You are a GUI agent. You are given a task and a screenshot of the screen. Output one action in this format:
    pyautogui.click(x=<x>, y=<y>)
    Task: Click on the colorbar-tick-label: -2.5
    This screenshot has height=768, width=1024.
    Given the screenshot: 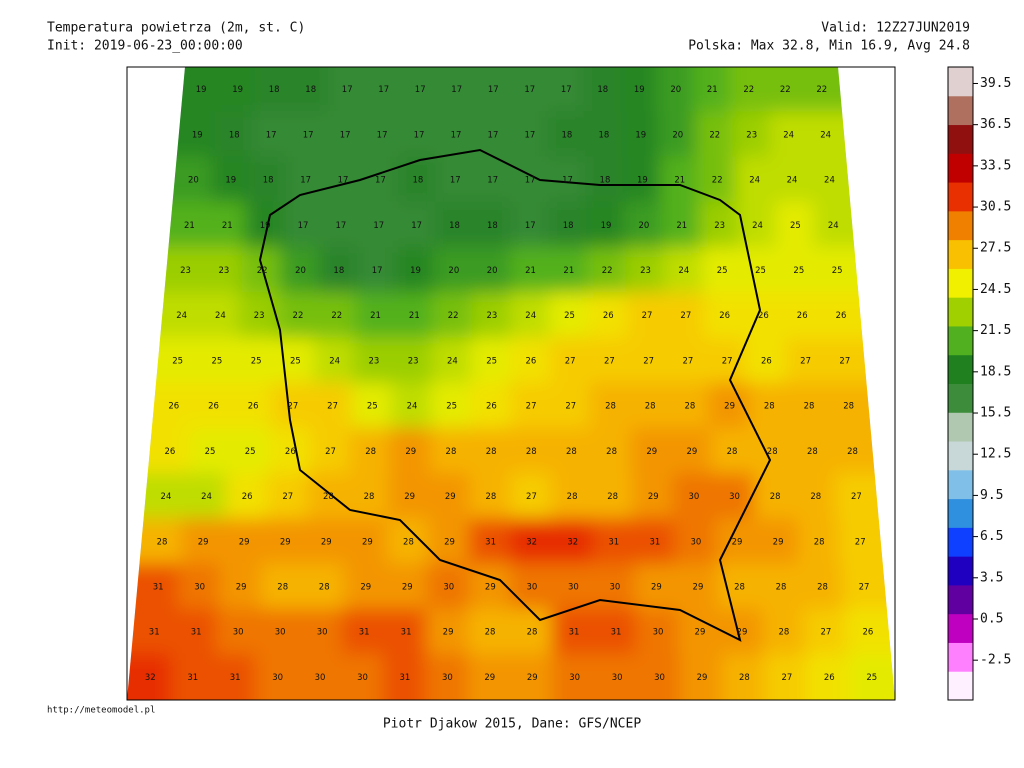 What is the action you would take?
    pyautogui.click(x=995, y=660)
    